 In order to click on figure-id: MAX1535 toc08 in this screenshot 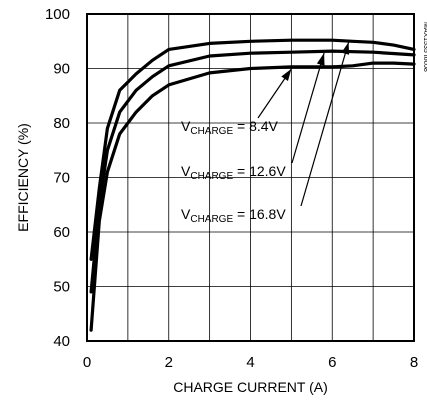, I will do `click(424, 47)`.